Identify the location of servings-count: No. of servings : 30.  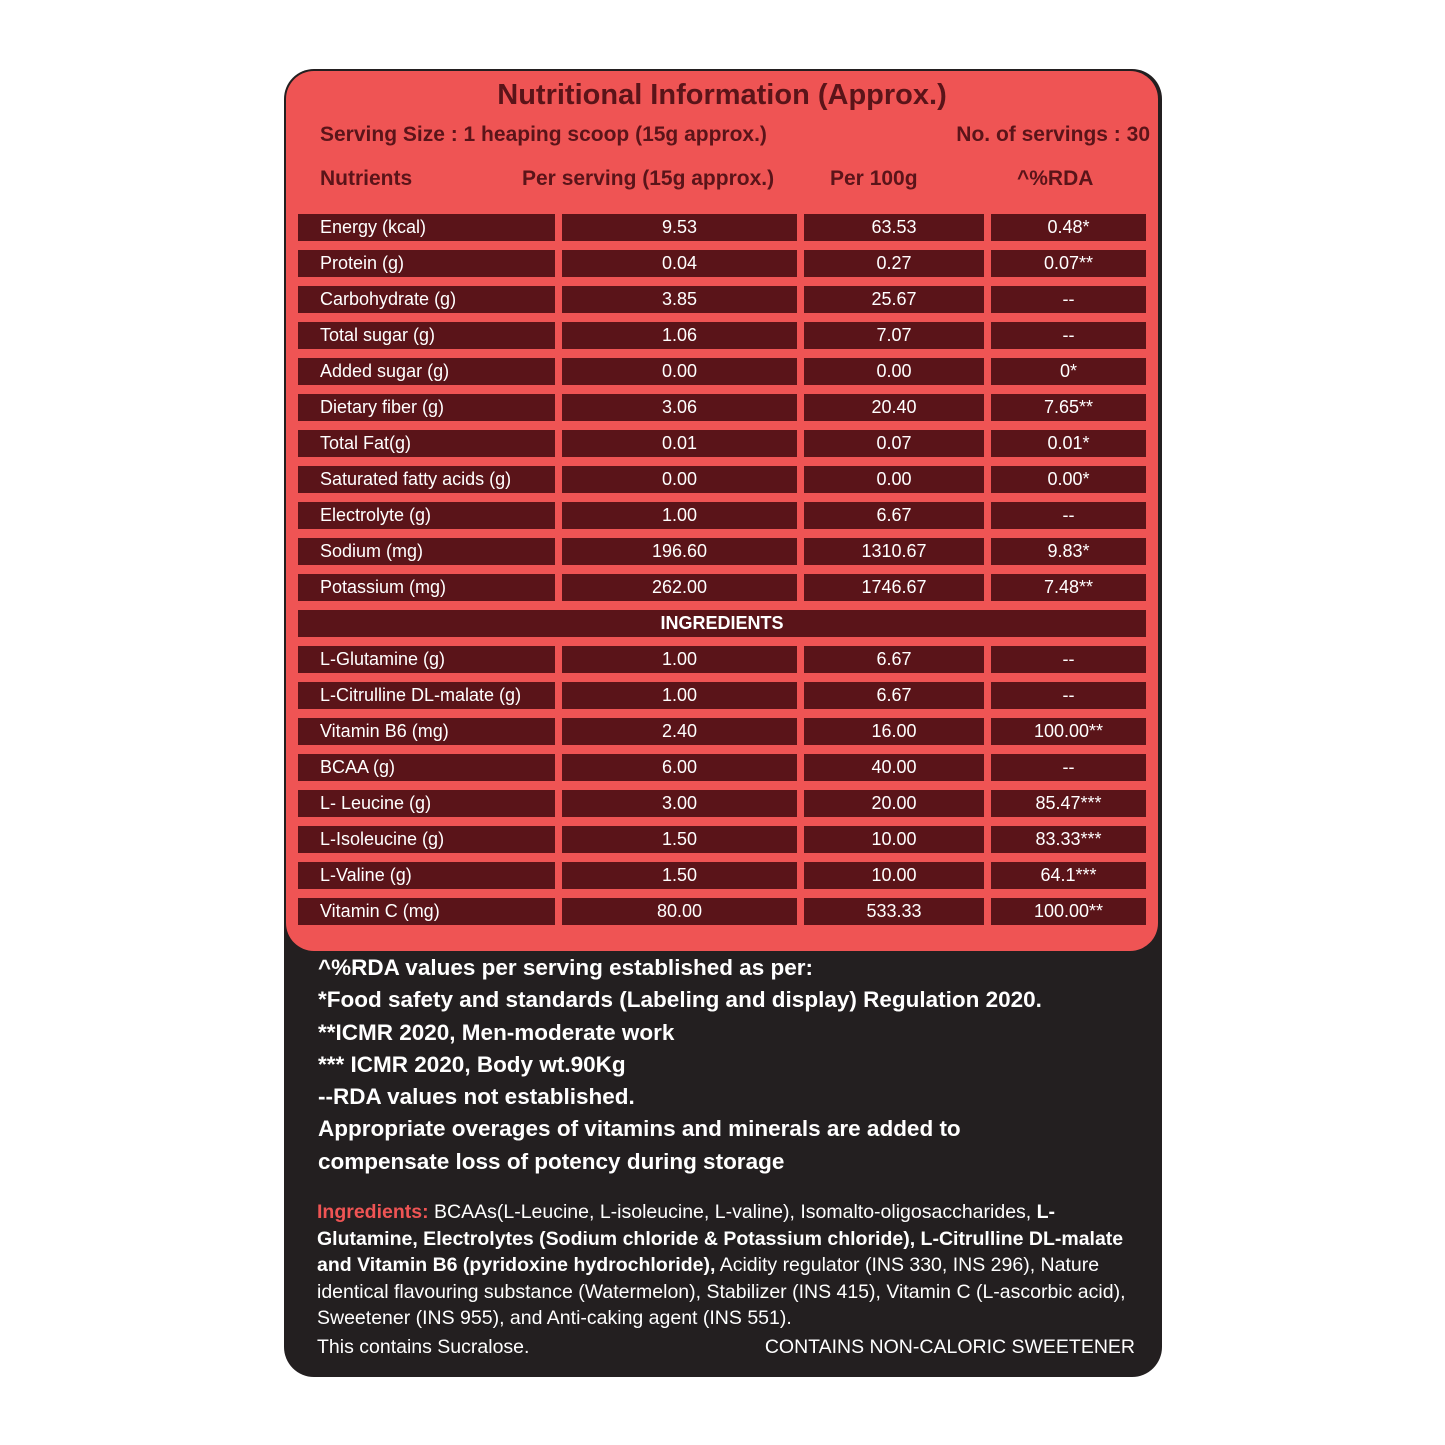
(1053, 134).